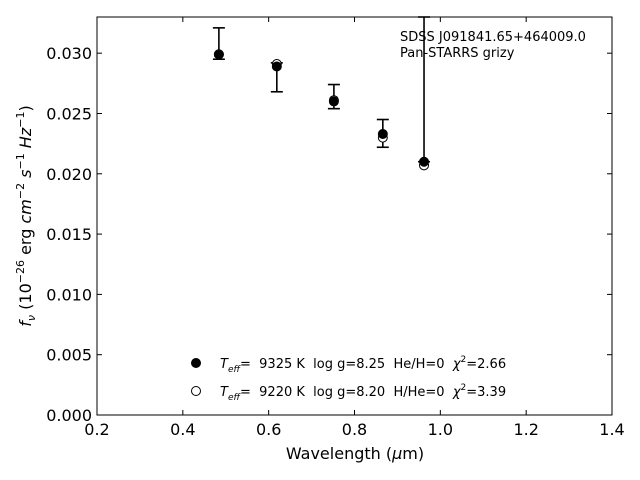  What do you see at coordinates (525, 429) in the screenshot?
I see `x-tick-label: 1.2` at bounding box center [525, 429].